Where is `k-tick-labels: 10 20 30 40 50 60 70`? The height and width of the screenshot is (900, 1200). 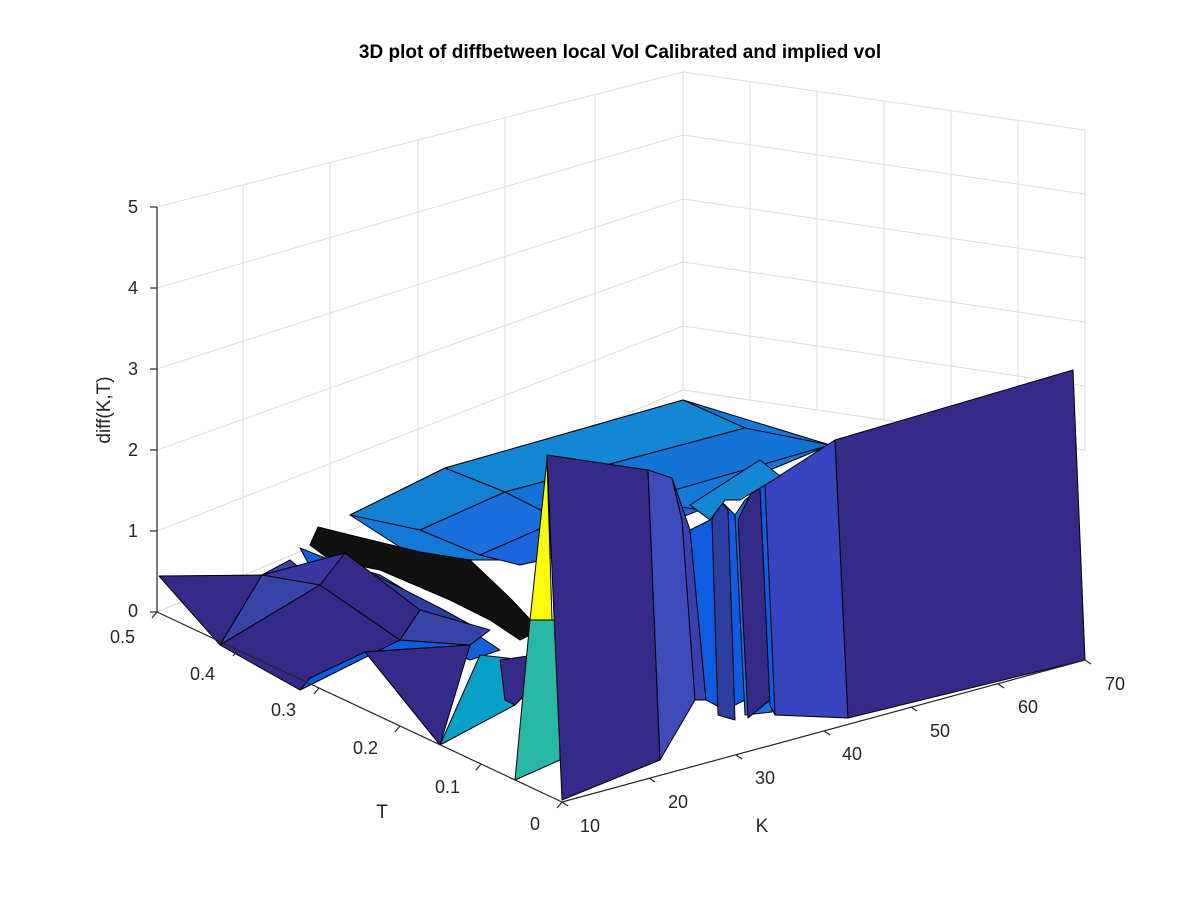 k-tick-labels: 10 20 30 40 50 60 70 is located at coordinates (852, 755).